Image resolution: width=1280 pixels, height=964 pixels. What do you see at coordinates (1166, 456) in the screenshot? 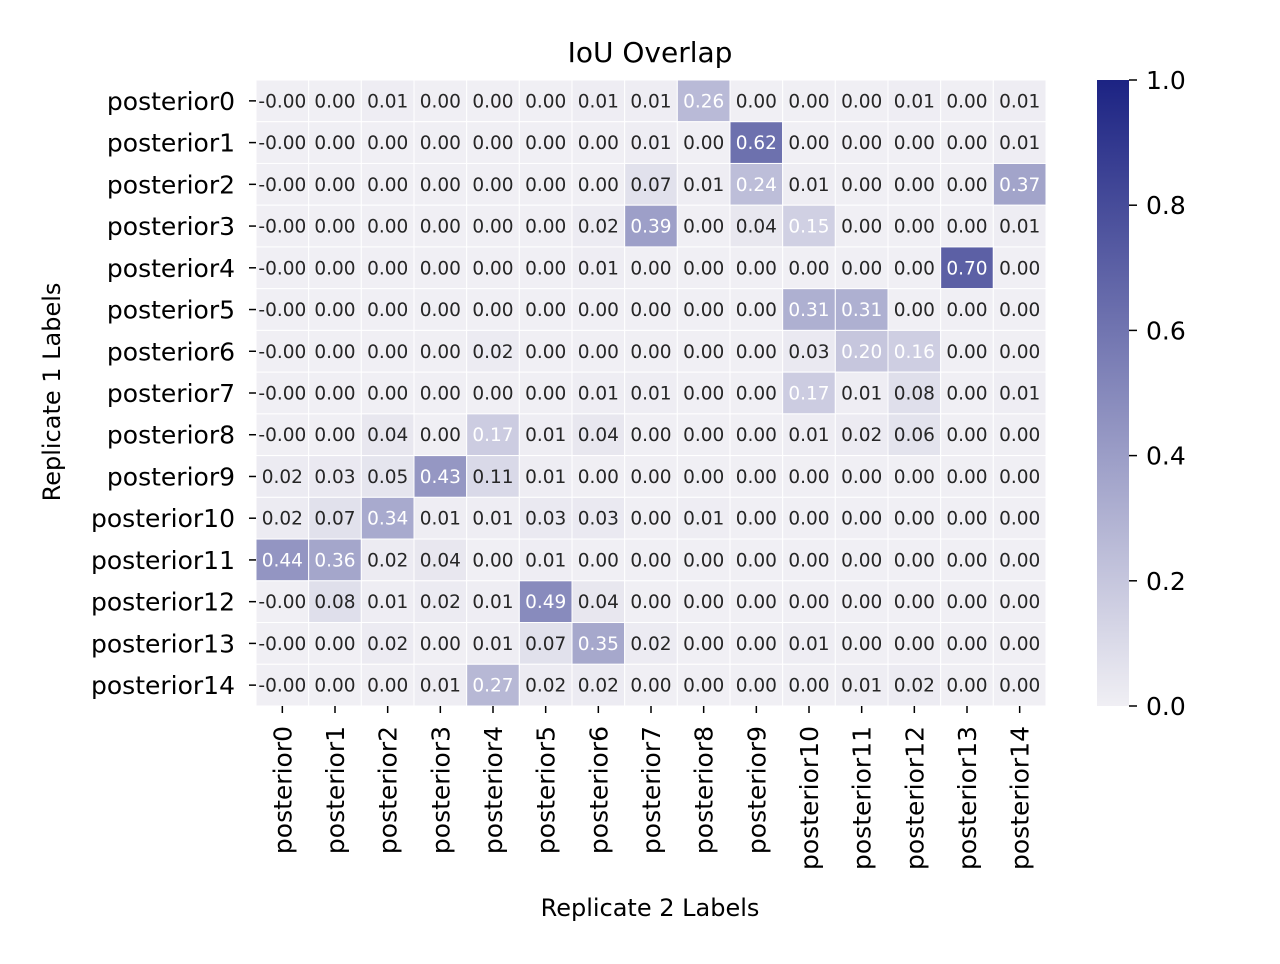
I see `colorbar-tick-label: 0.4` at bounding box center [1166, 456].